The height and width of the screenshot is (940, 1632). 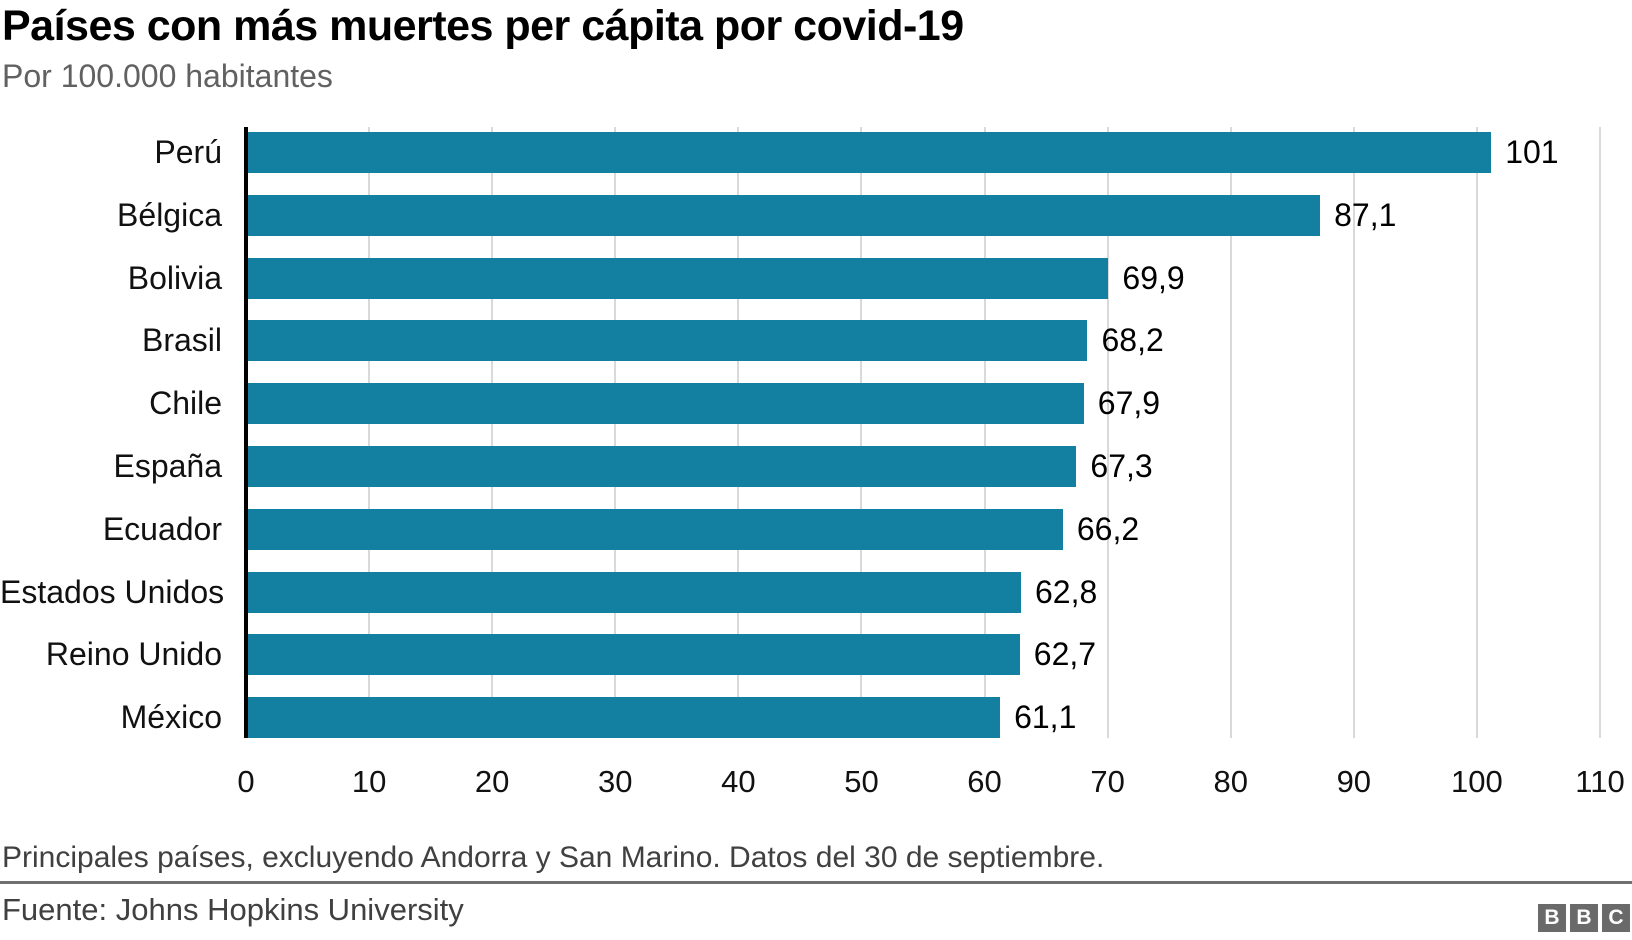 I want to click on category-label: Reino Unido, so click(x=133, y=654).